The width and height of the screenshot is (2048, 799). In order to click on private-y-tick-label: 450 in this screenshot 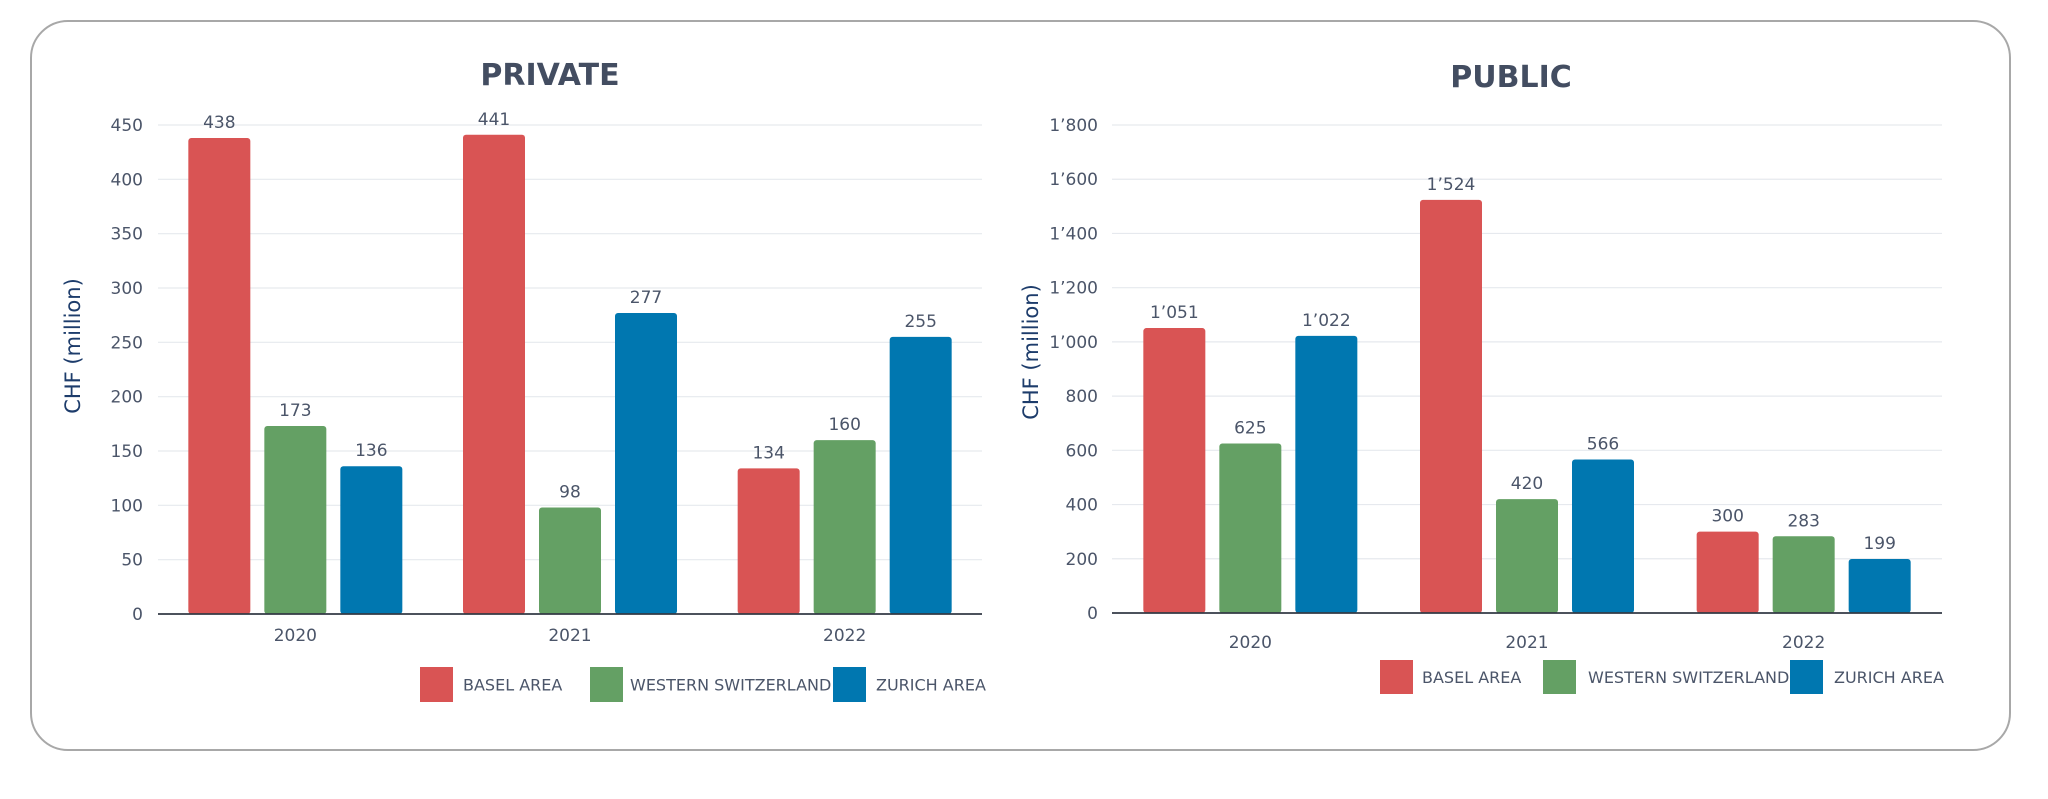, I will do `click(127, 126)`.